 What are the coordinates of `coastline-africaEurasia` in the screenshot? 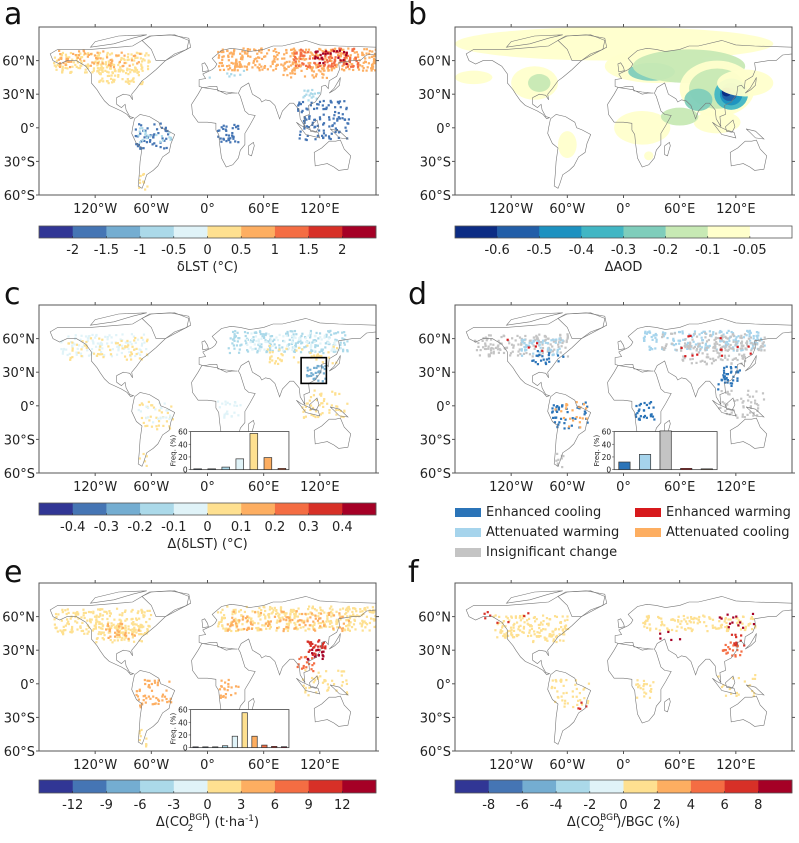 It's located at (699, 104).